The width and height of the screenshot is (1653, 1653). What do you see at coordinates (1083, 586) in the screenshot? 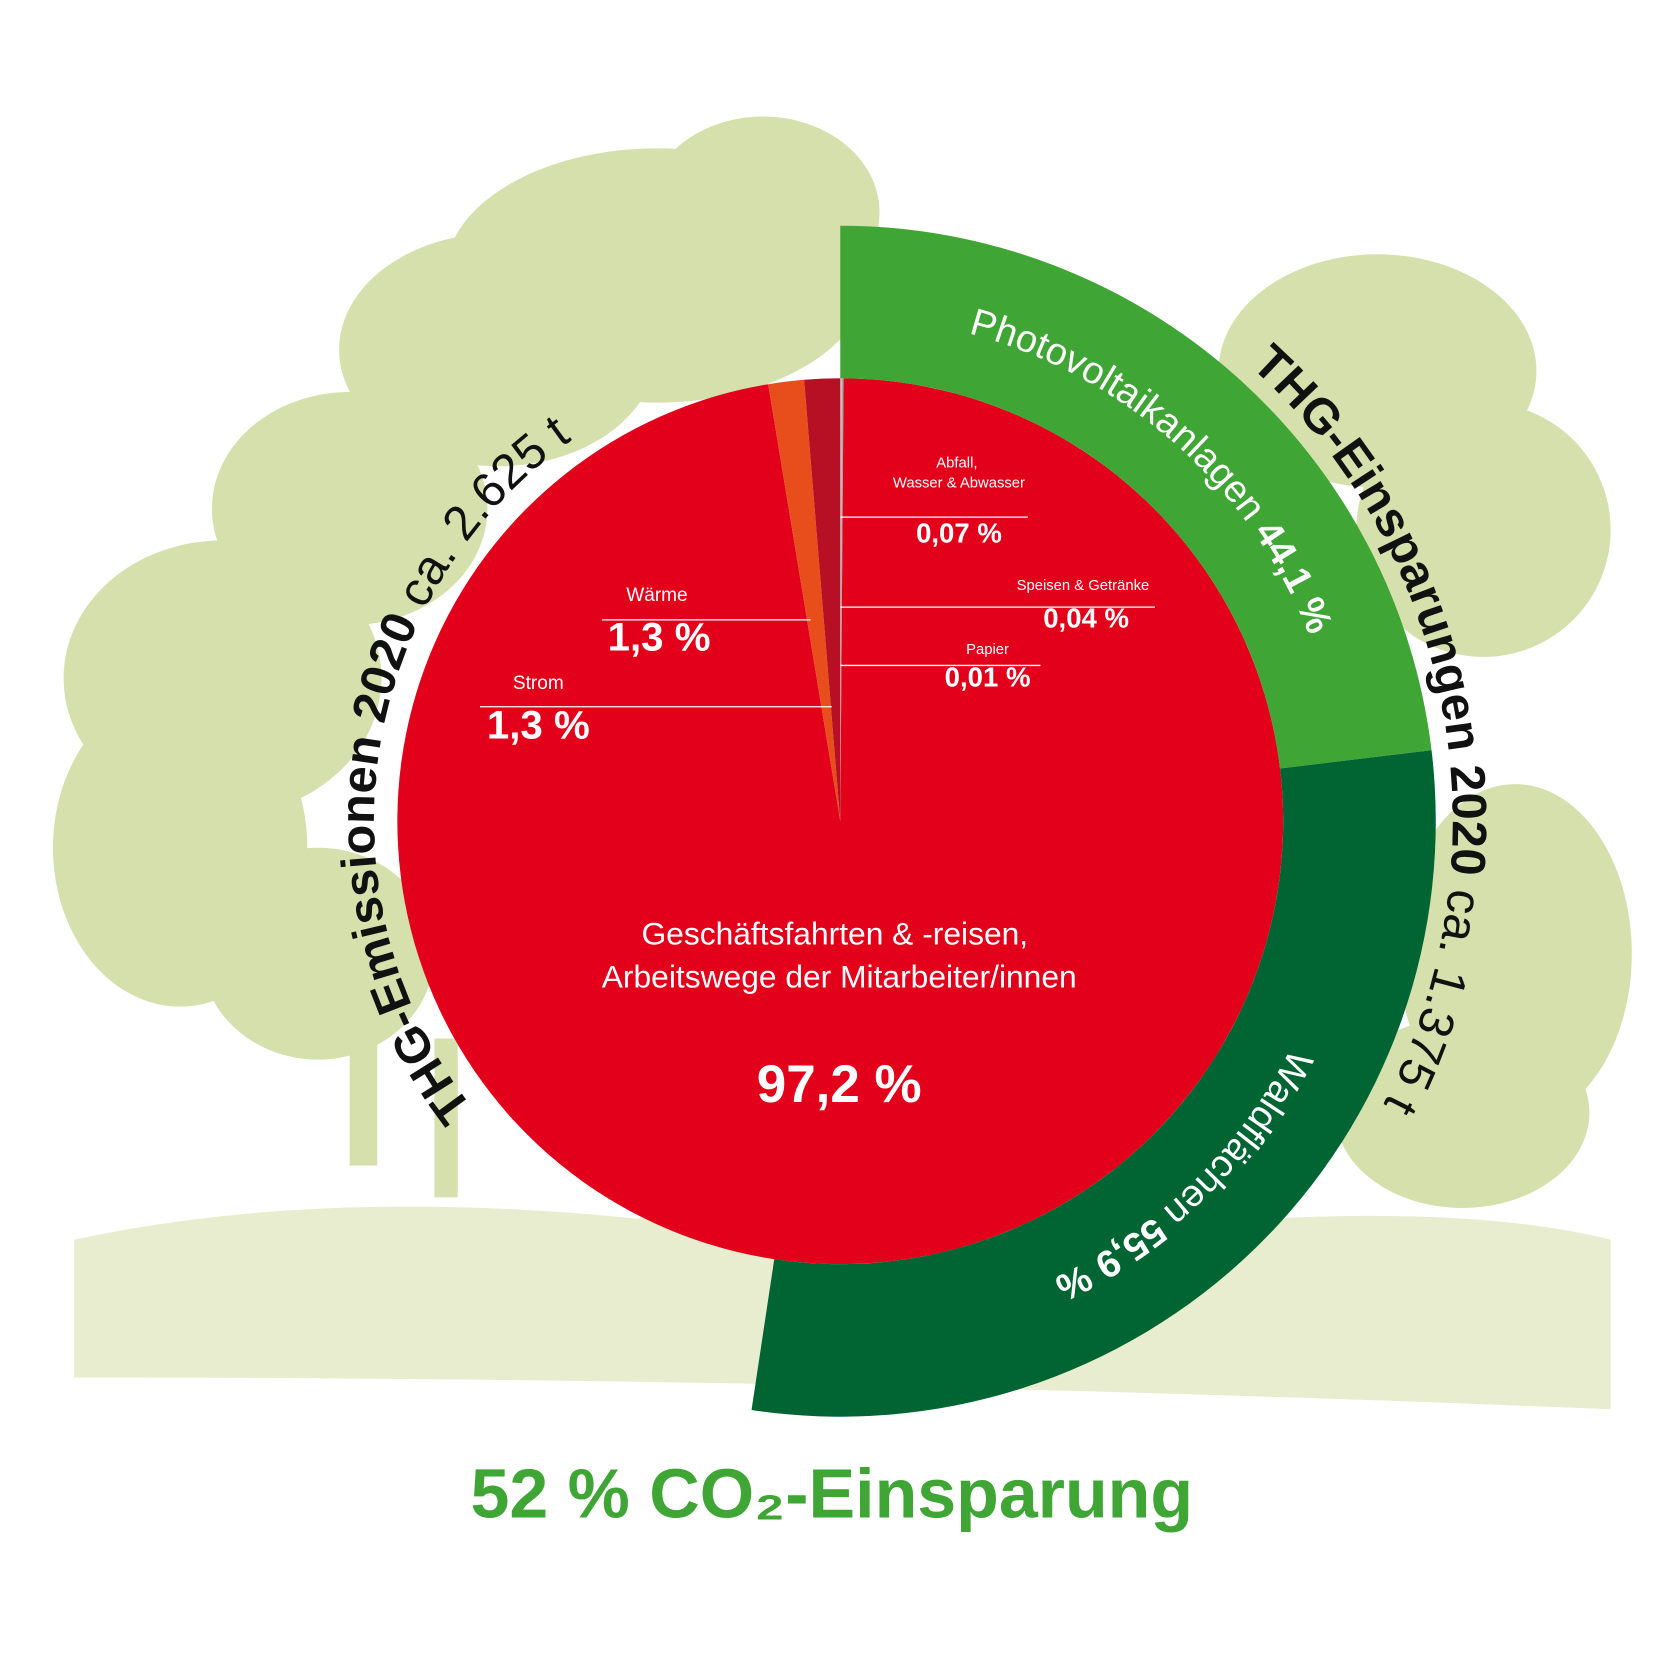
I see `category-label: Speisen & Getränke` at bounding box center [1083, 586].